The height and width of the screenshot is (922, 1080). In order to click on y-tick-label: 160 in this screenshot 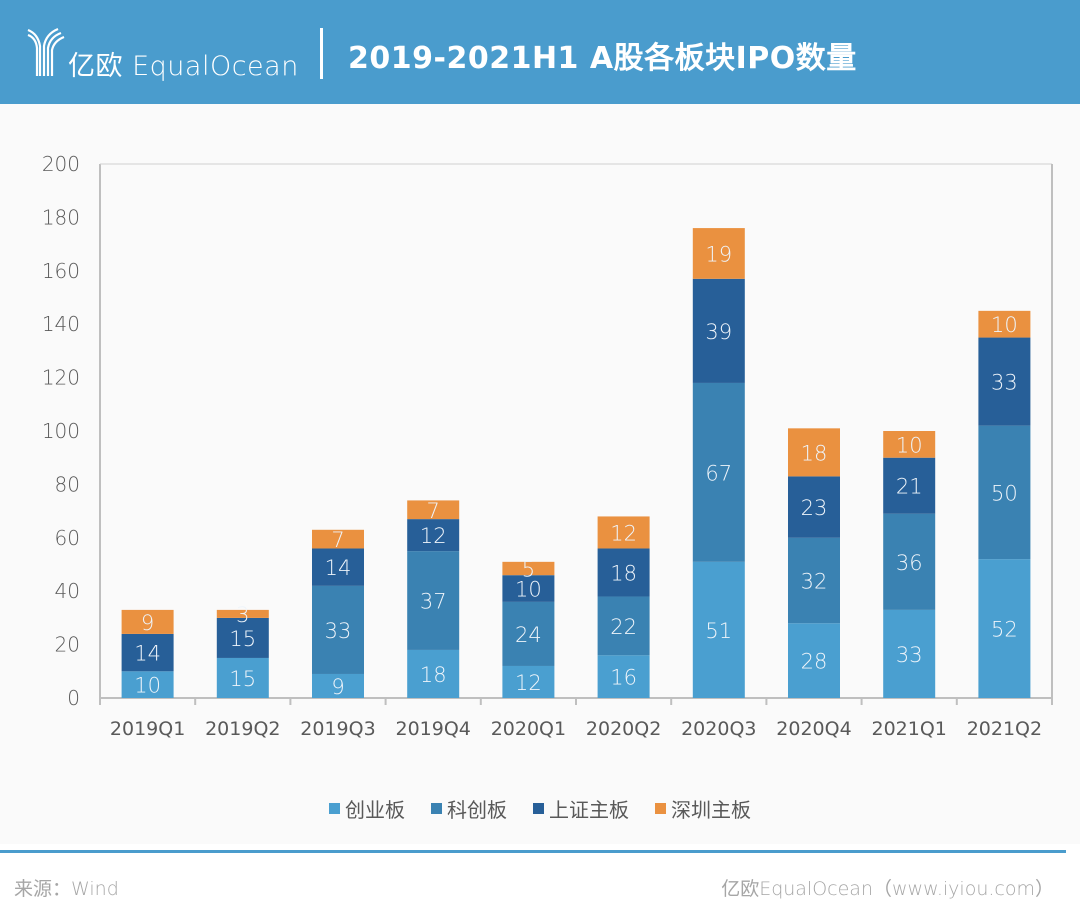, I will do `click(61, 271)`.